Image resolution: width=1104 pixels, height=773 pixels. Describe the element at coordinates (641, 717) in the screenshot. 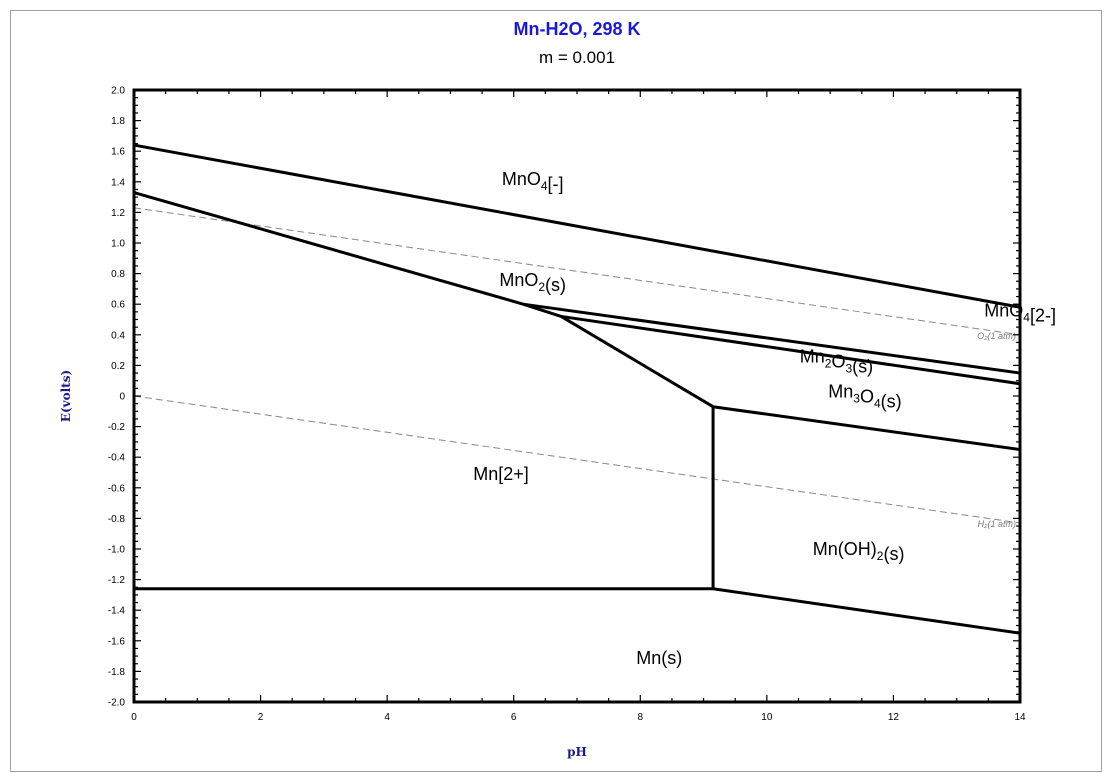

I see `x-tick-label: 8` at that location.